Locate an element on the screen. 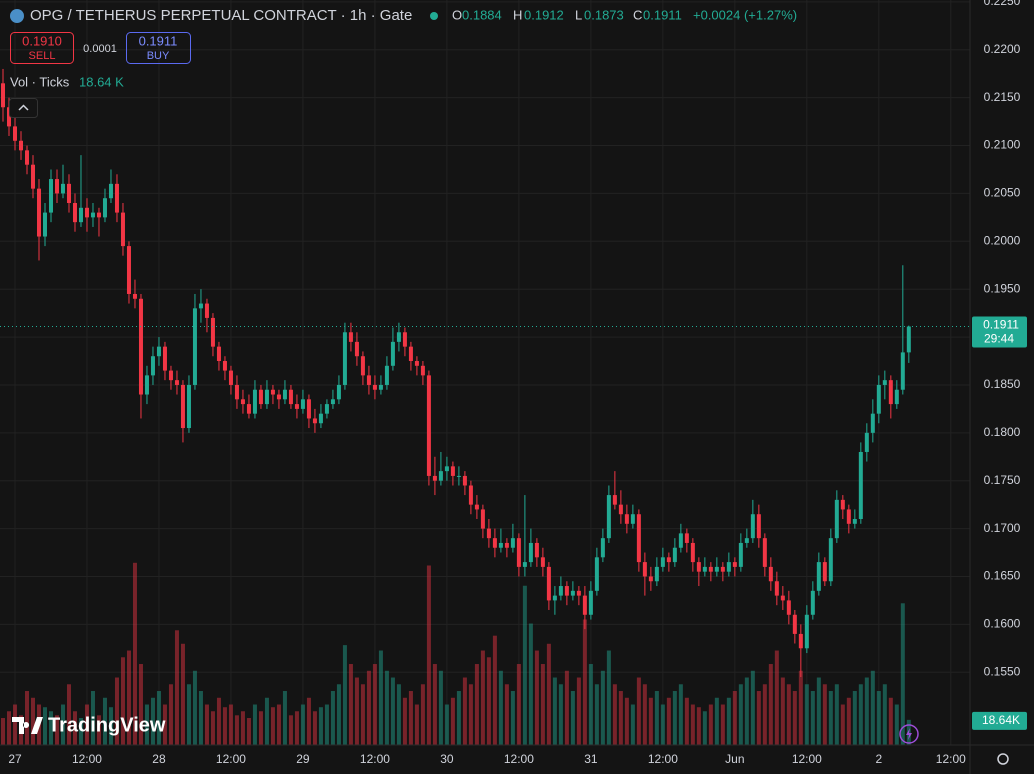 The height and width of the screenshot is (774, 1034). ohlc-l: 0.1873 is located at coordinates (604, 14).